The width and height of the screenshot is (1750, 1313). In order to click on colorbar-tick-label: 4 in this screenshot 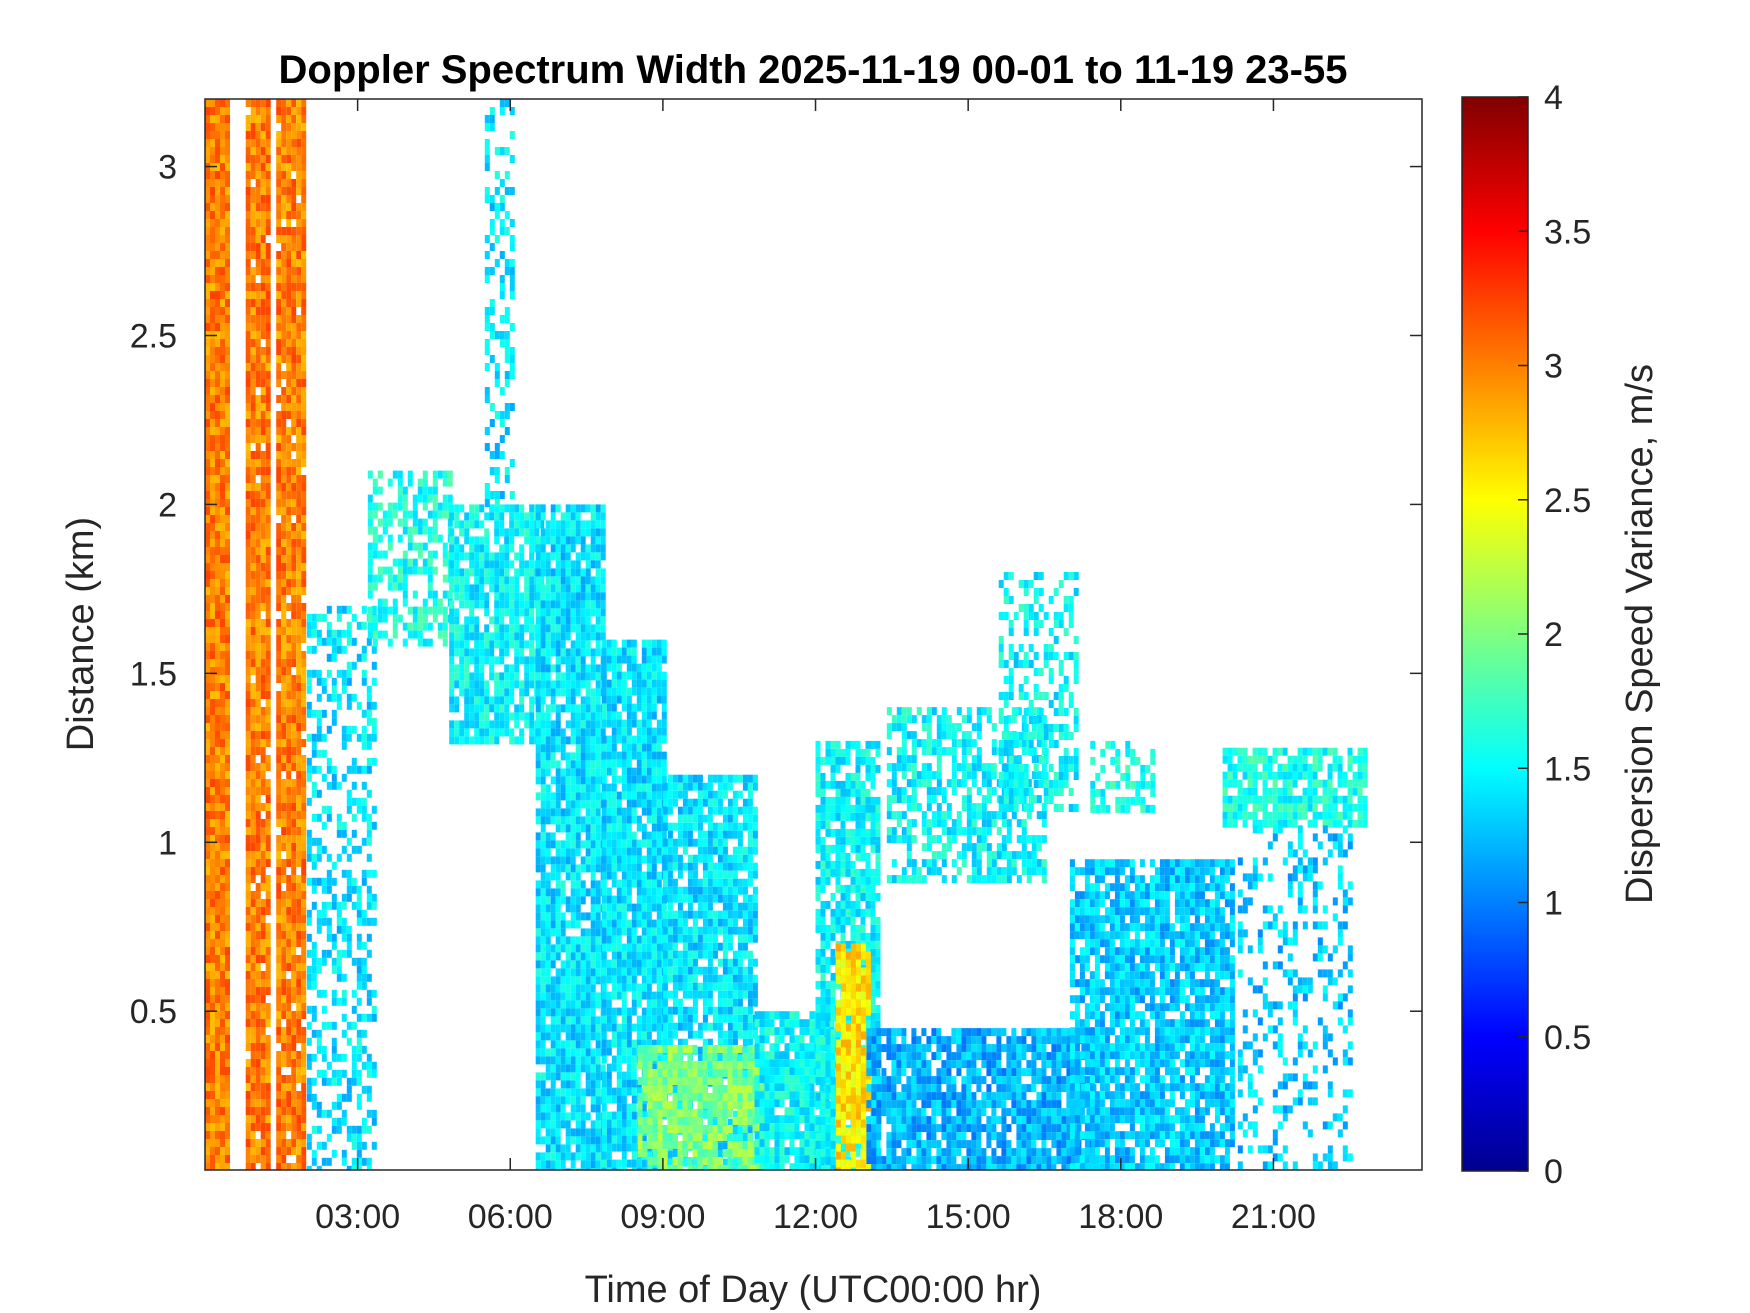, I will do `click(1553, 98)`.